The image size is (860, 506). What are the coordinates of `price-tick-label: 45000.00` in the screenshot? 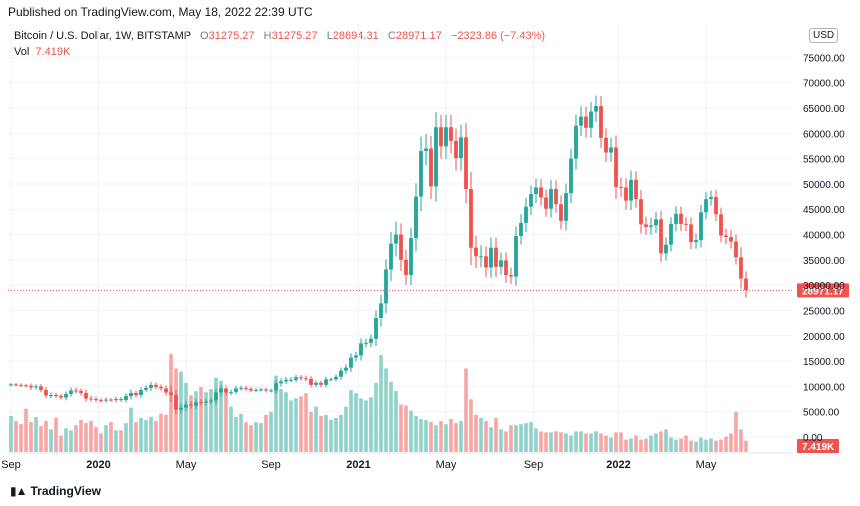 It's located at (824, 210).